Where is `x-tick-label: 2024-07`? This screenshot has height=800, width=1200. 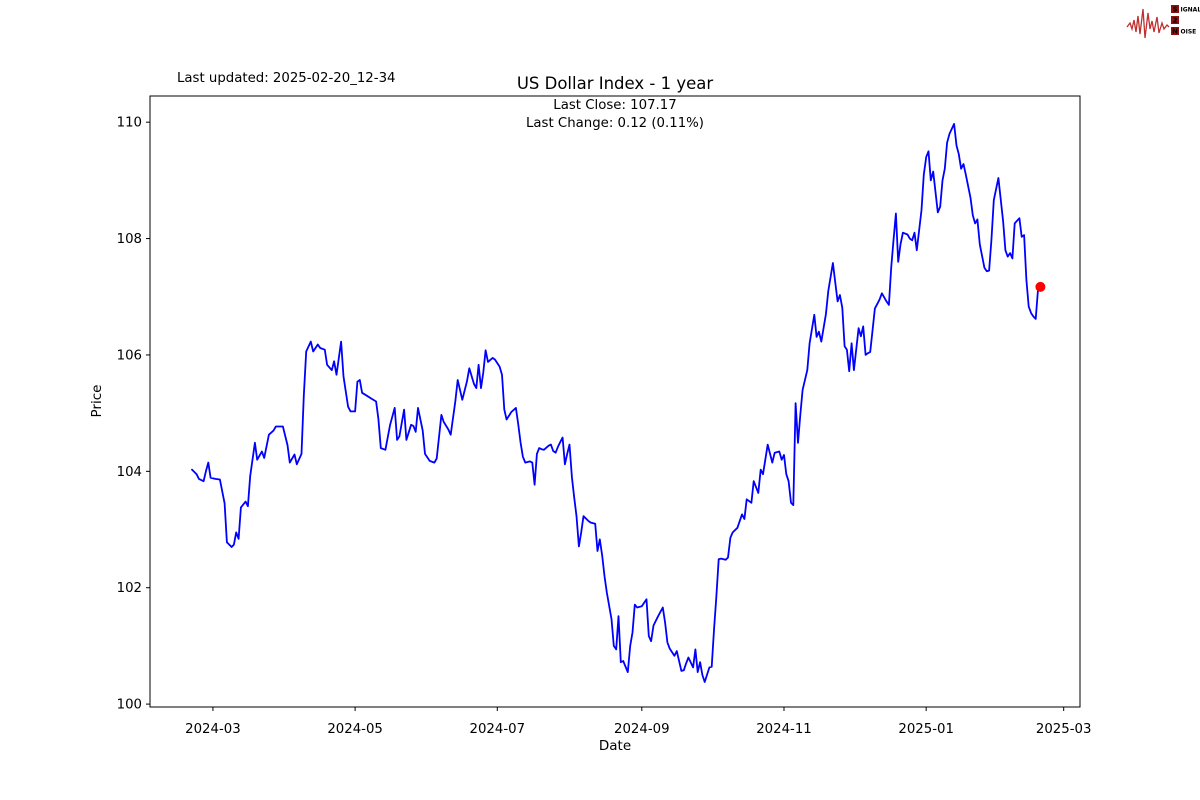
x-tick-label: 2024-07 is located at coordinates (498, 729).